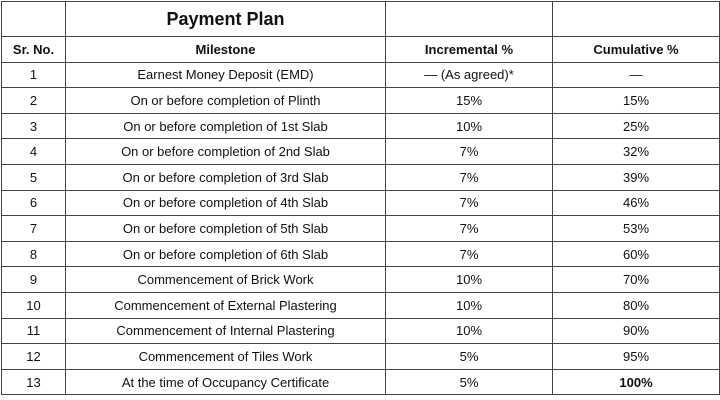 This screenshot has height=400, width=720. I want to click on header-cell: Incremental %, so click(469, 49).